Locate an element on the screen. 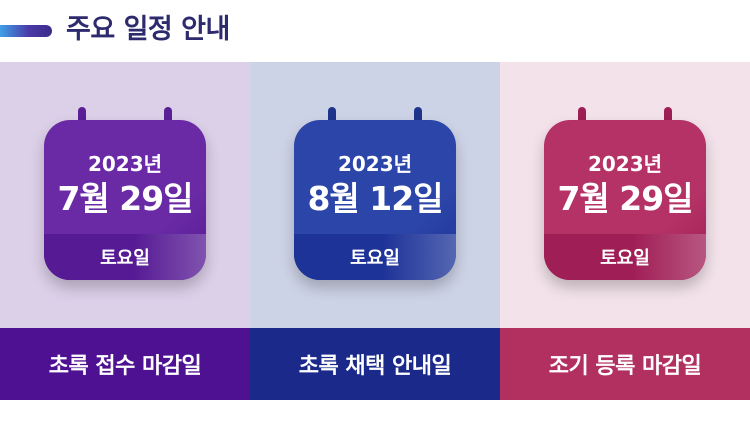  panel-label: 조기 등록 마감일 is located at coordinates (625, 364).